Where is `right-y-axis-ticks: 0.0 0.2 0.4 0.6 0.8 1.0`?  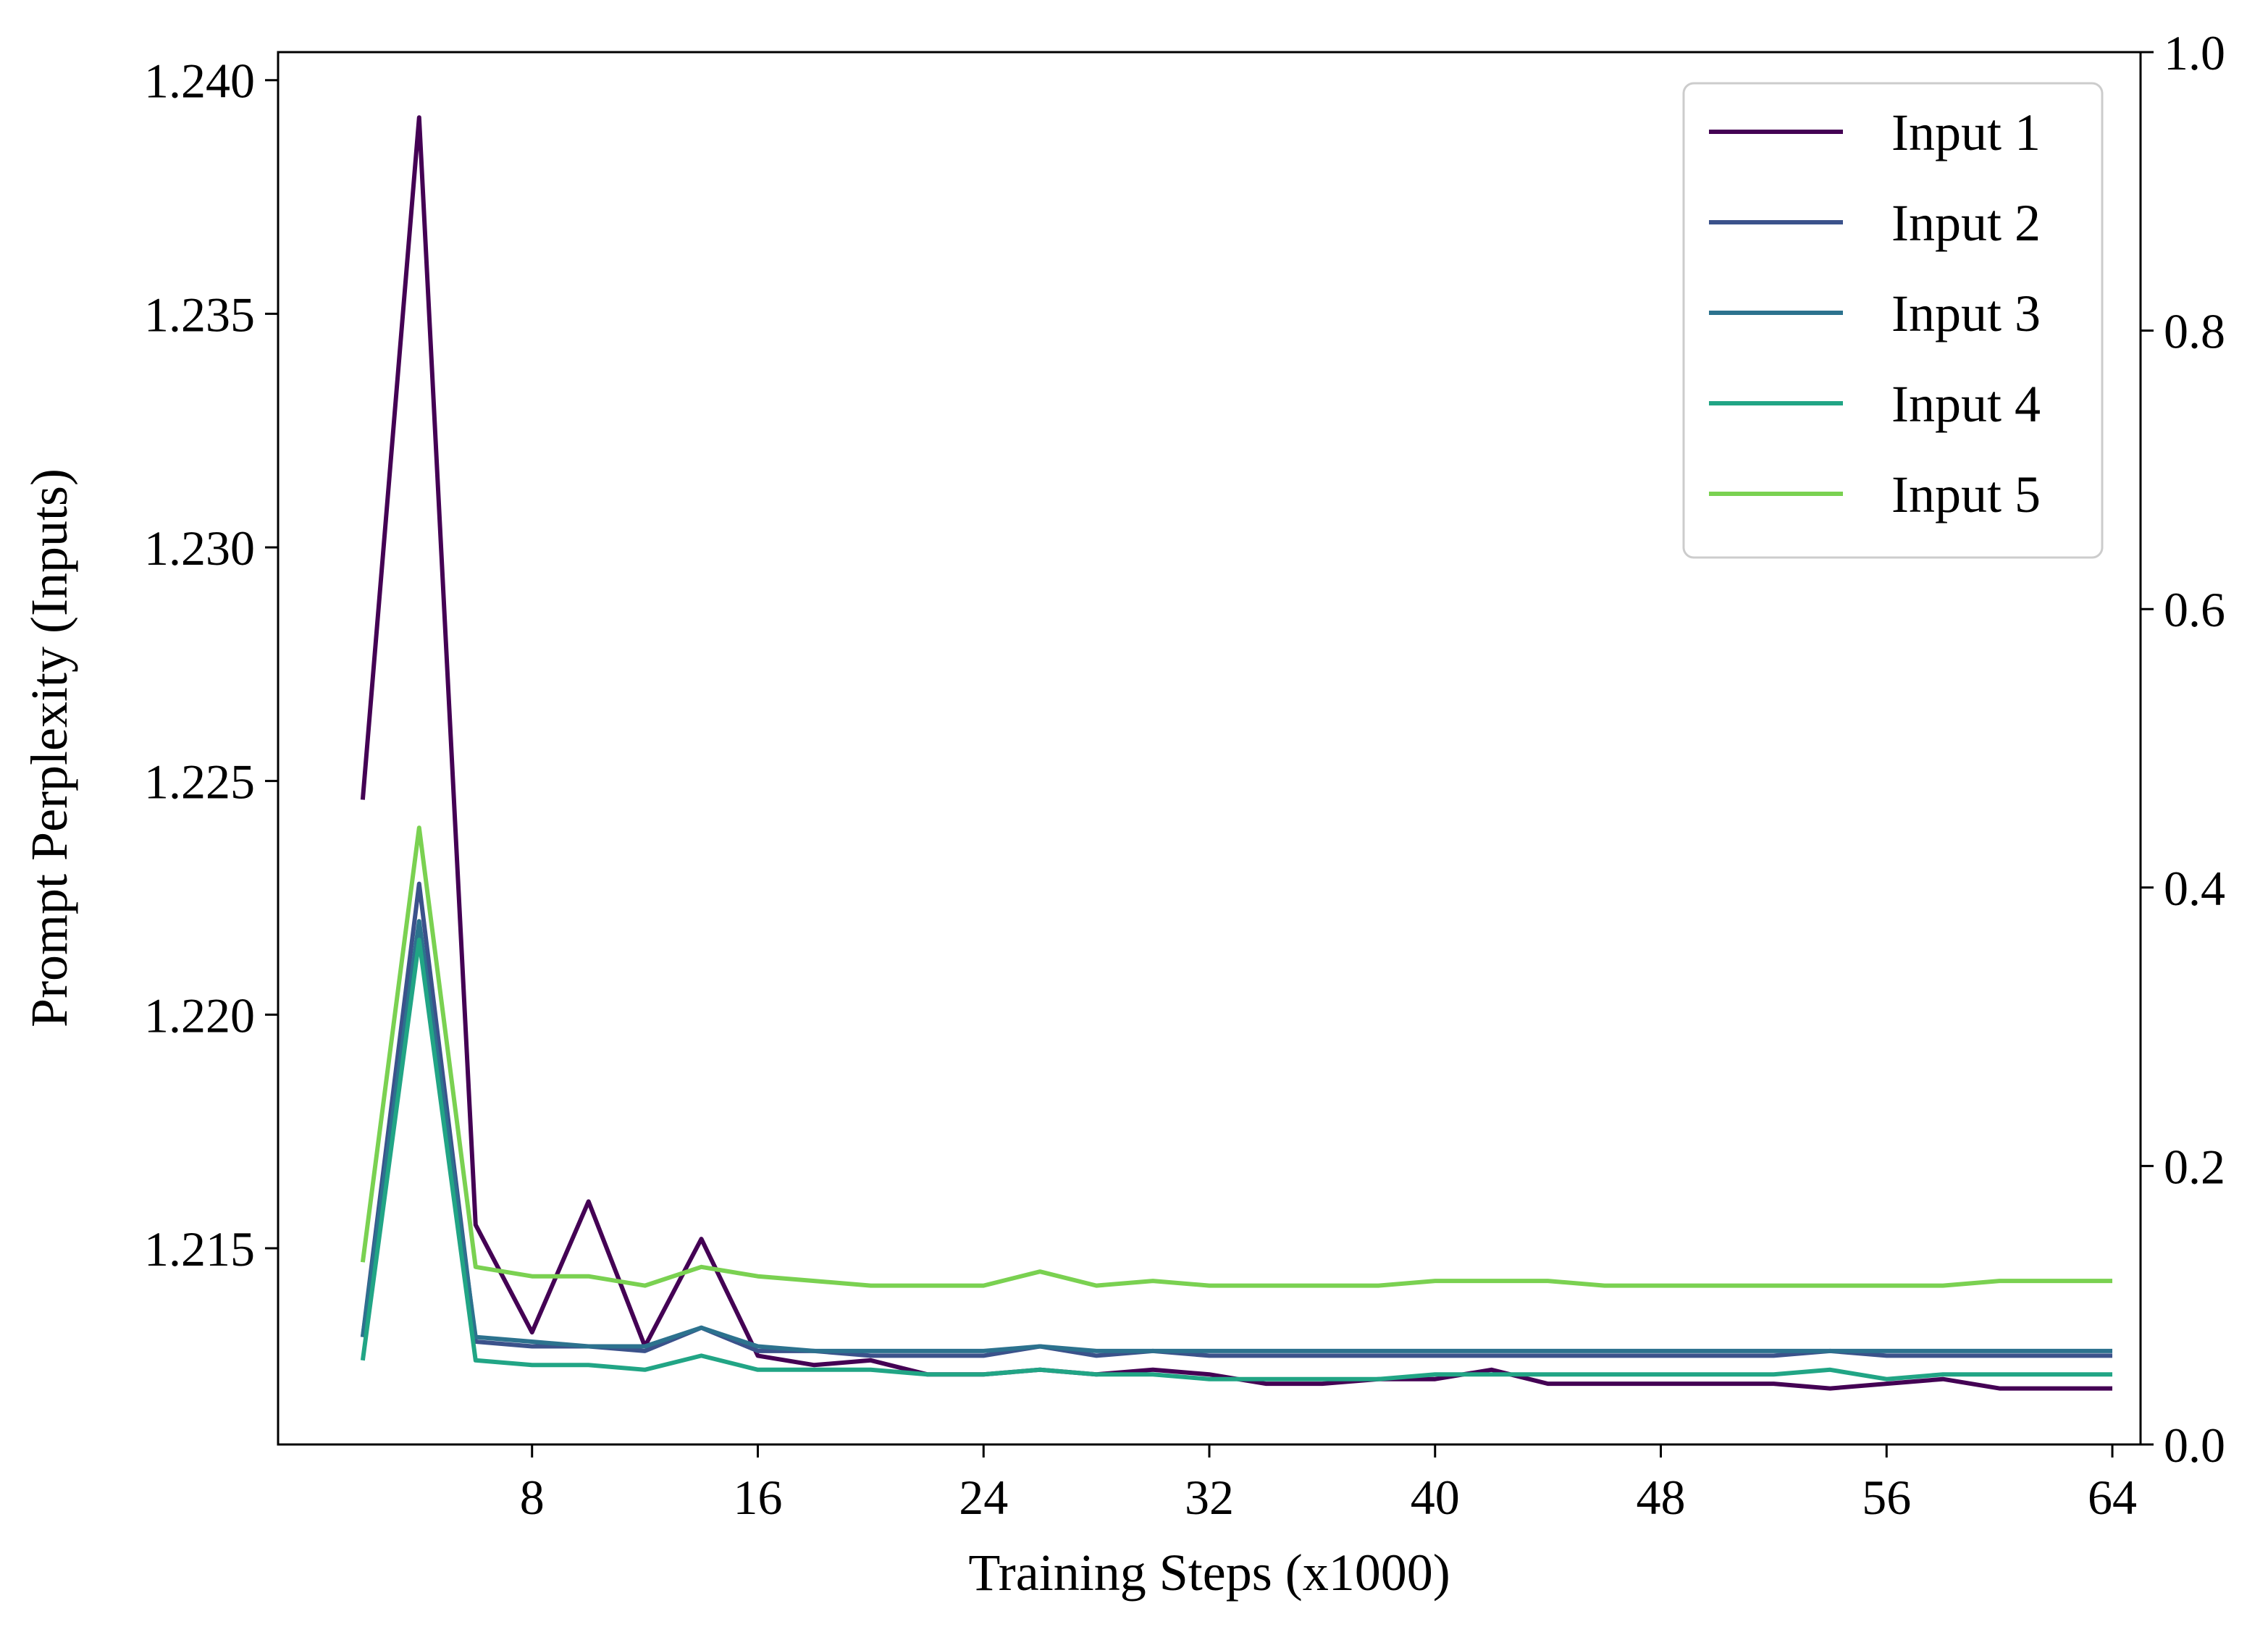 right-y-axis-ticks: 0.0 0.2 0.4 0.6 0.8 1.0 is located at coordinates (2183, 749).